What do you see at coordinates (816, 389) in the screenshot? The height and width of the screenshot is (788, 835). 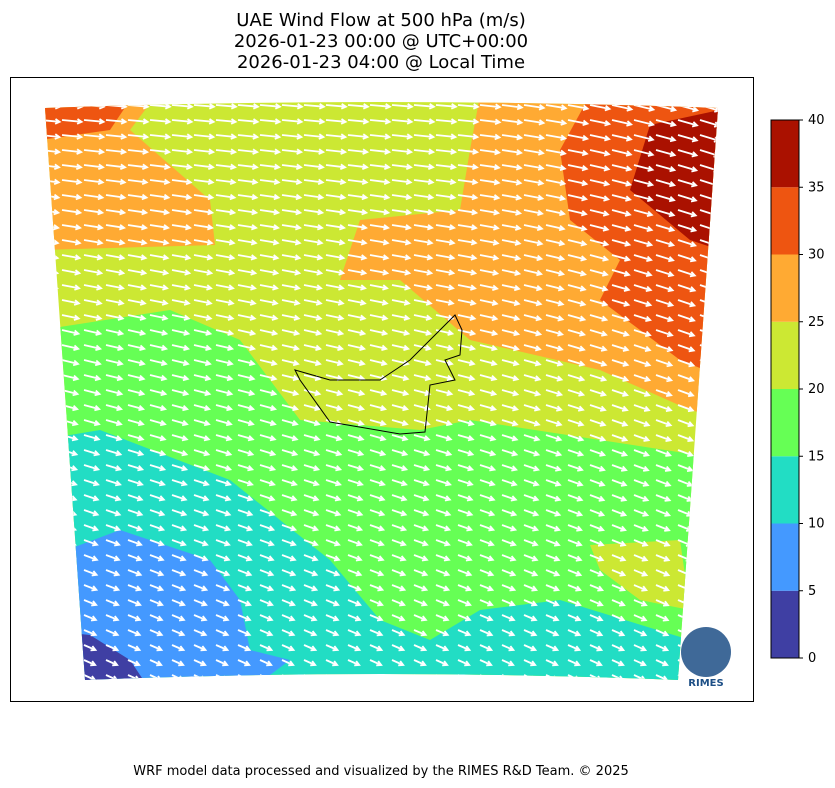 I see `colorbar-tick-label: 20` at bounding box center [816, 389].